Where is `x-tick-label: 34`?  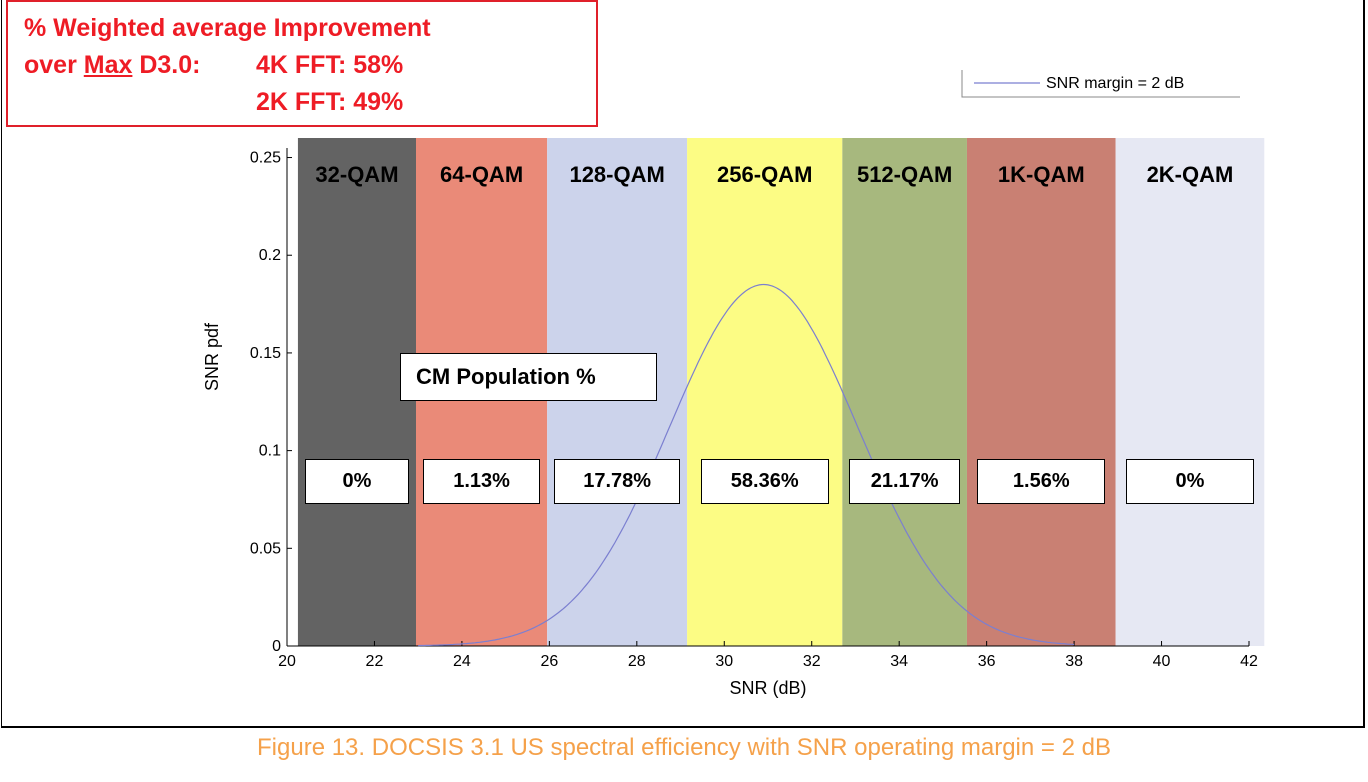 x-tick-label: 34 is located at coordinates (899, 661).